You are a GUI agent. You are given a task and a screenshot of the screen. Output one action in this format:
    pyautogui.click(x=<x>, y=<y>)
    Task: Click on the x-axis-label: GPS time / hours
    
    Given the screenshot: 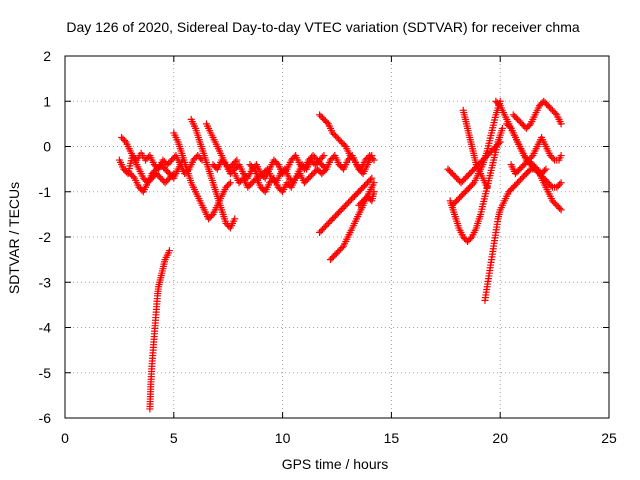 What is the action you would take?
    pyautogui.click(x=335, y=464)
    